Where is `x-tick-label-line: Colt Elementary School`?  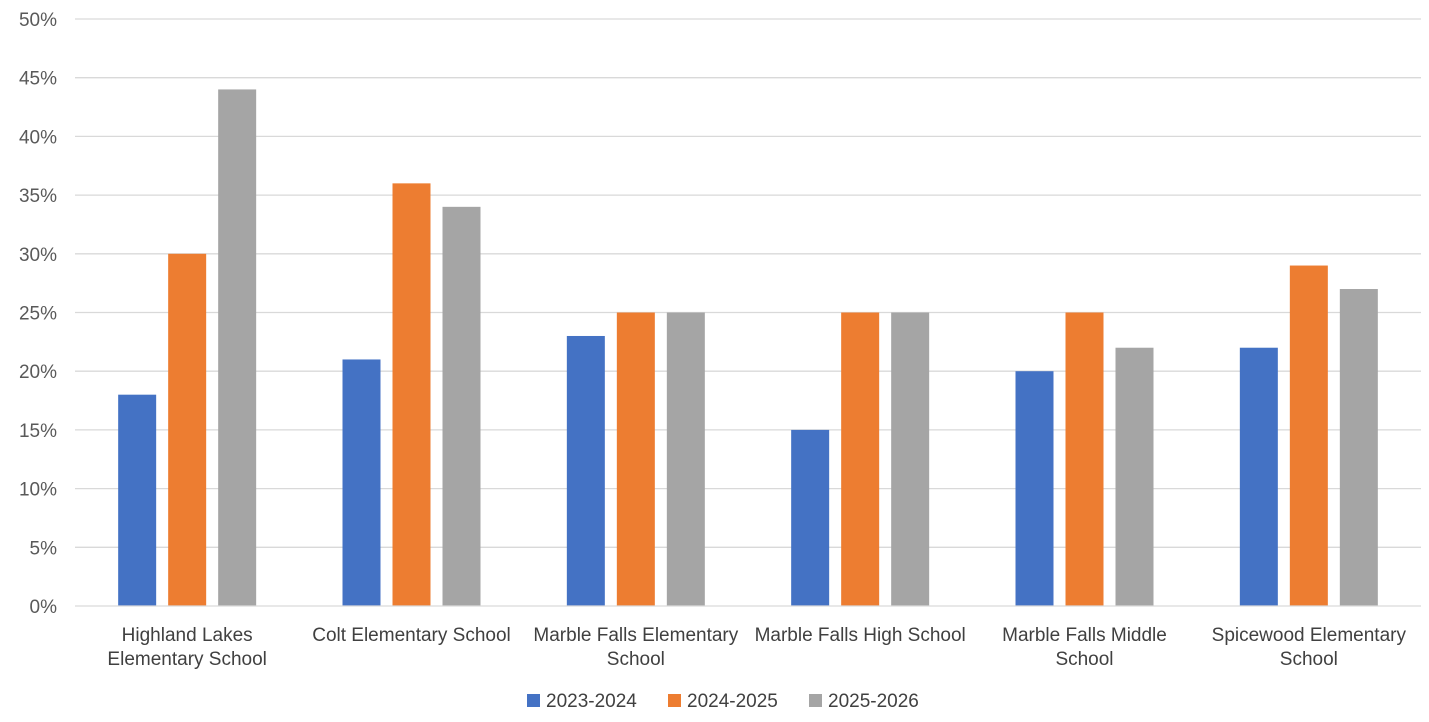
x-tick-label-line: Colt Elementary School is located at coordinates (411, 635).